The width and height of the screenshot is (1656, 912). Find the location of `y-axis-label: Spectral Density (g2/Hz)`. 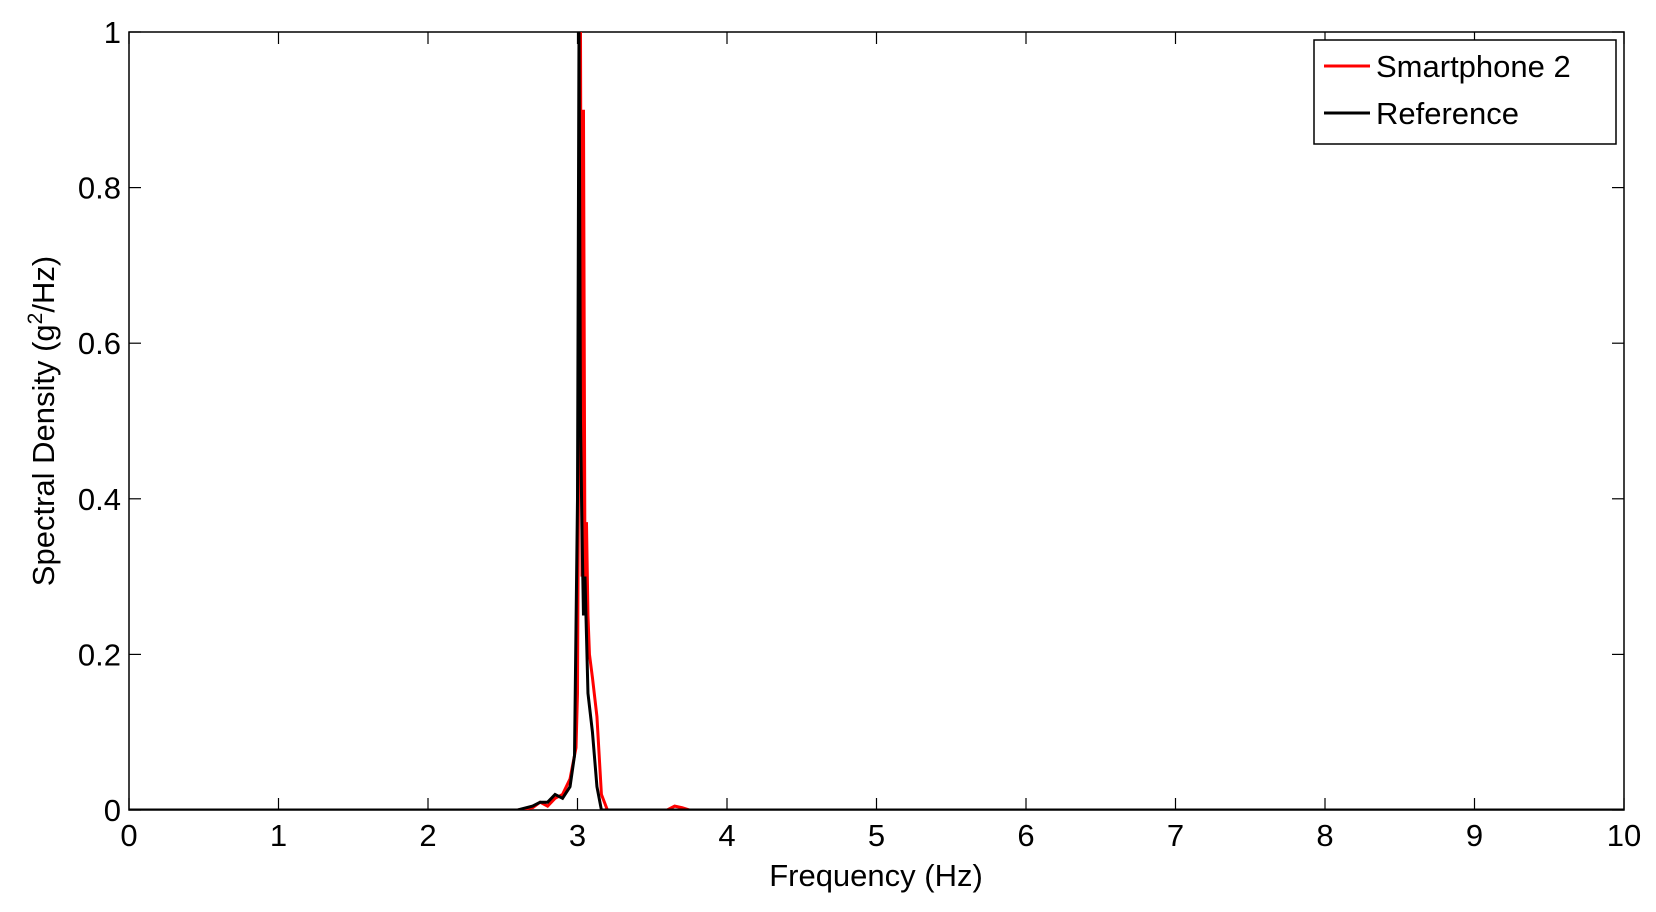

y-axis-label: Spectral Density (g2/Hz) is located at coordinates (42, 421).